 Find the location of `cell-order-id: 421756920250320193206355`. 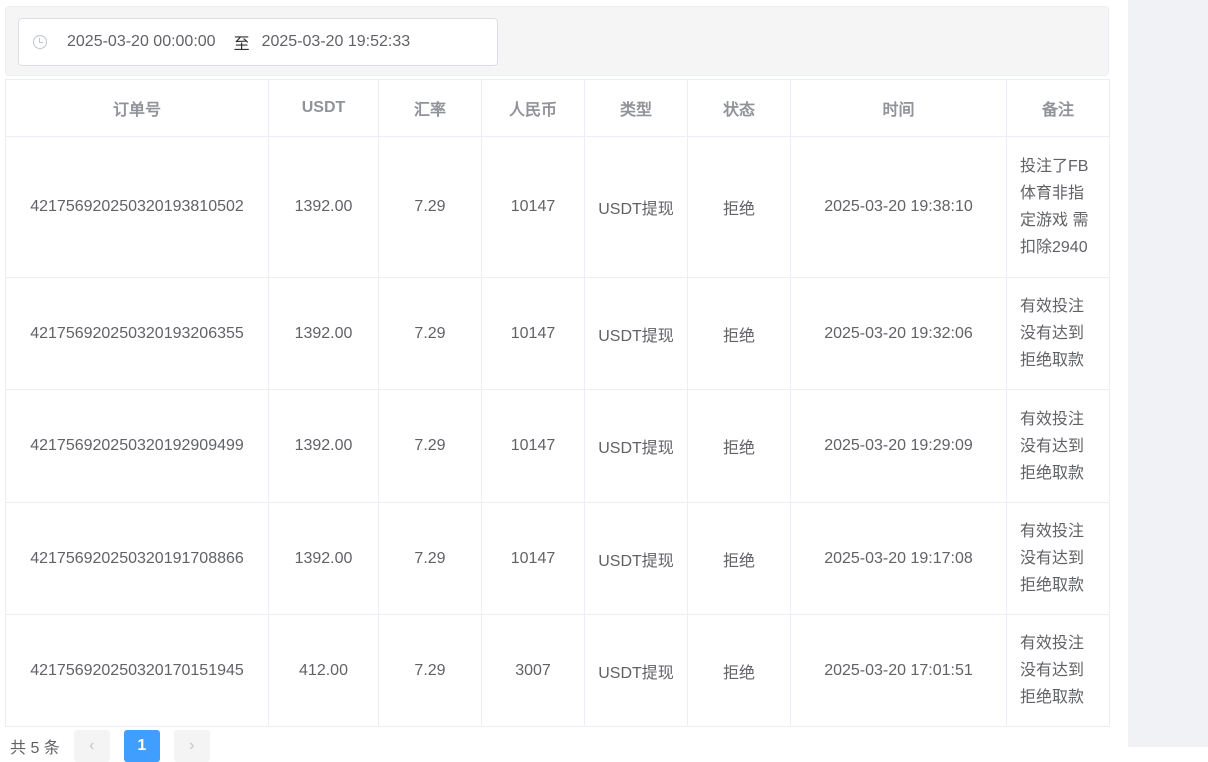

cell-order-id: 421756920250320193206355 is located at coordinates (137, 333).